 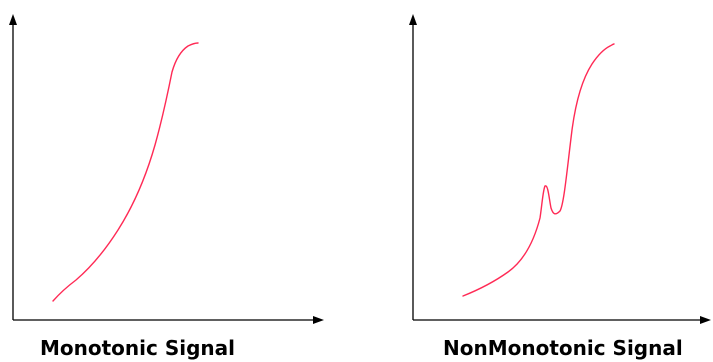 I want to click on non-monotonic-x-axis-arrow-icon, so click(x=705, y=320).